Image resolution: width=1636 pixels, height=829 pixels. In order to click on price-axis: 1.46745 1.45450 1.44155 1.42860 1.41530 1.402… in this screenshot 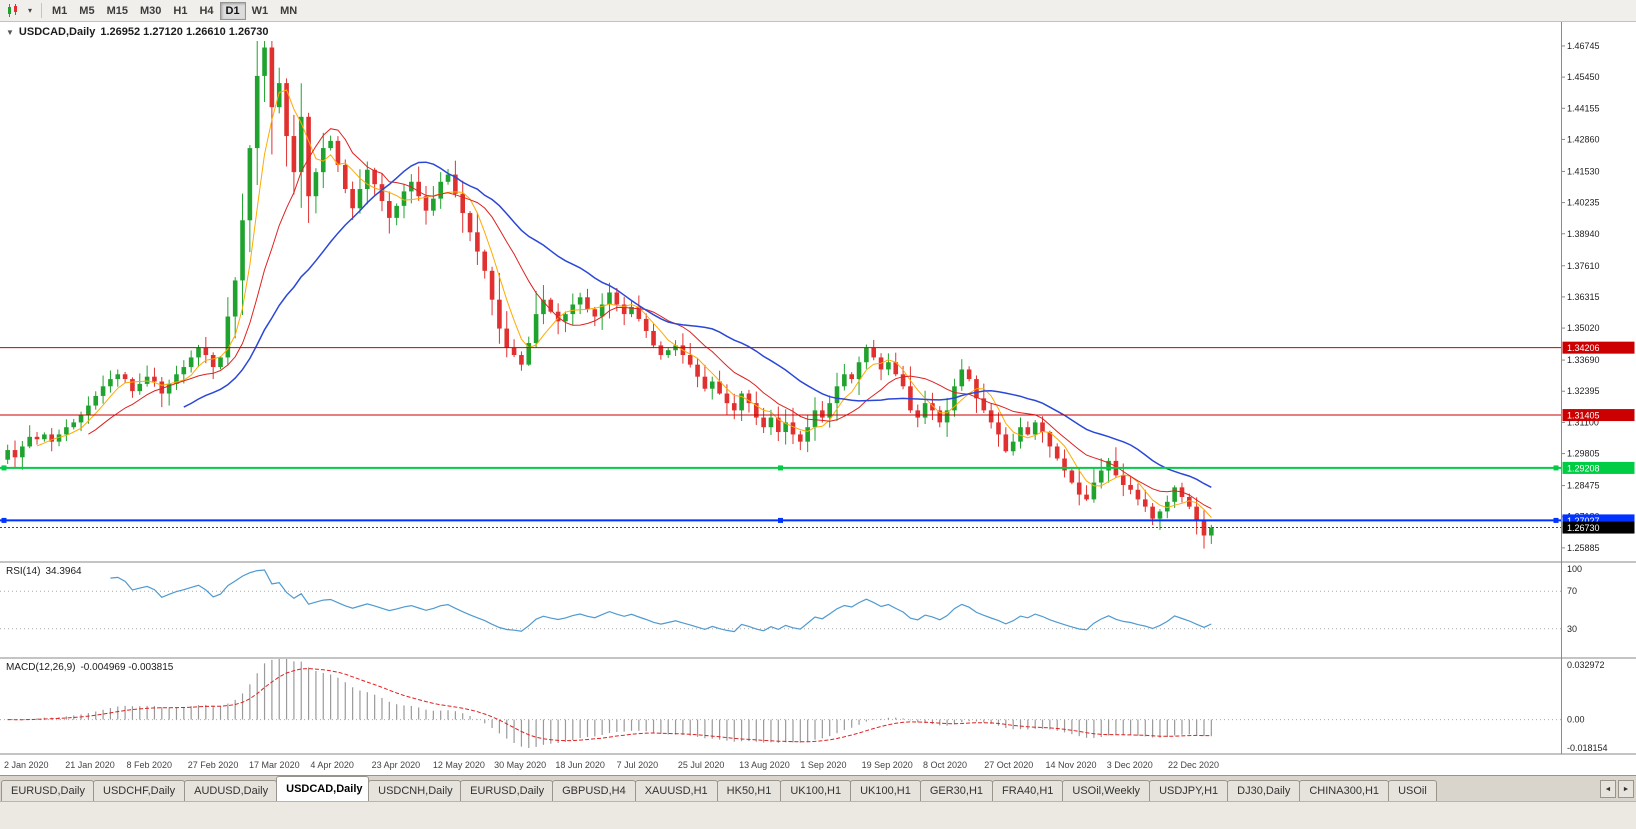, I will do `click(1581, 297)`.